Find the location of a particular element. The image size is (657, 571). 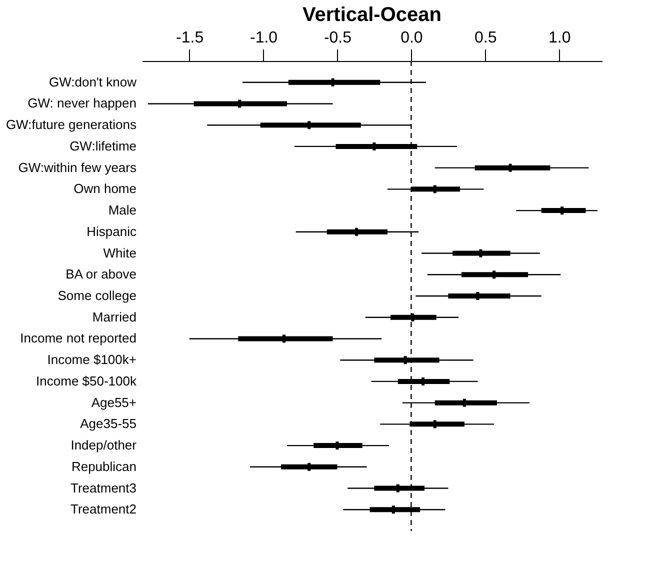

y-tick-label: Treatment3 is located at coordinates (103, 488).